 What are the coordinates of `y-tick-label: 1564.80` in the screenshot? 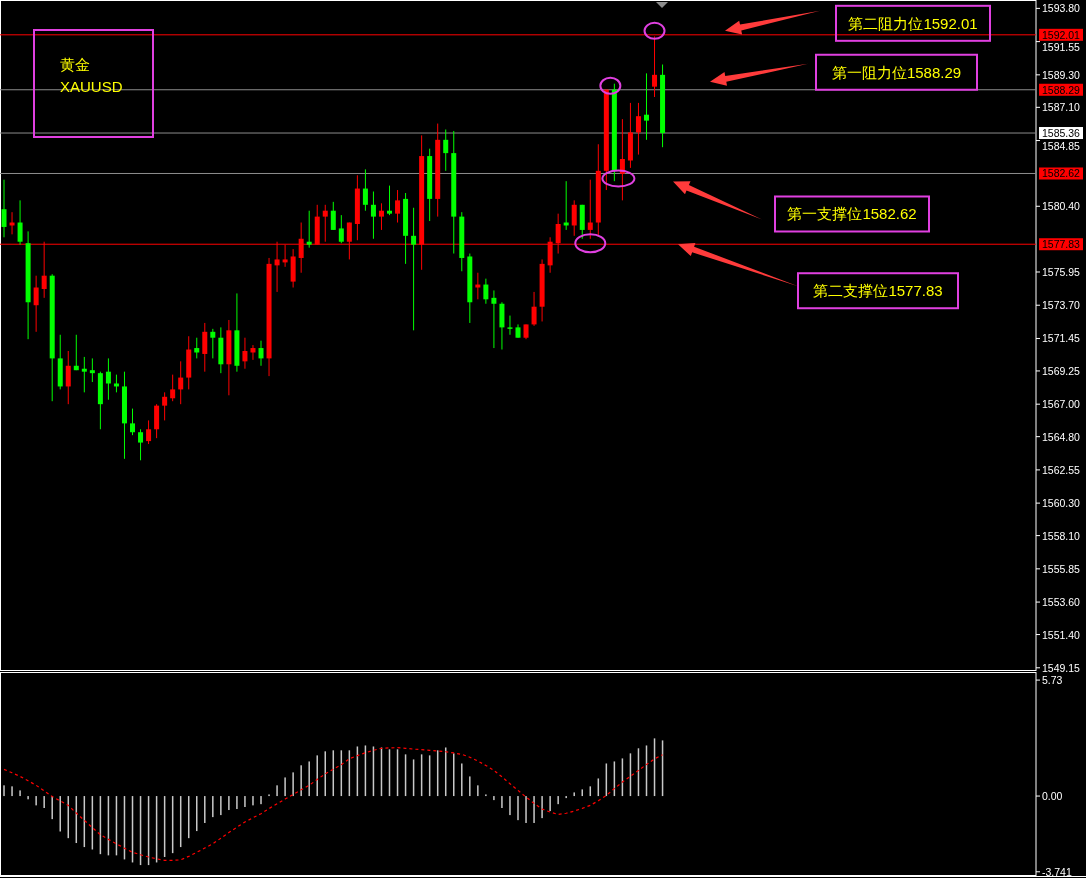 It's located at (1061, 436).